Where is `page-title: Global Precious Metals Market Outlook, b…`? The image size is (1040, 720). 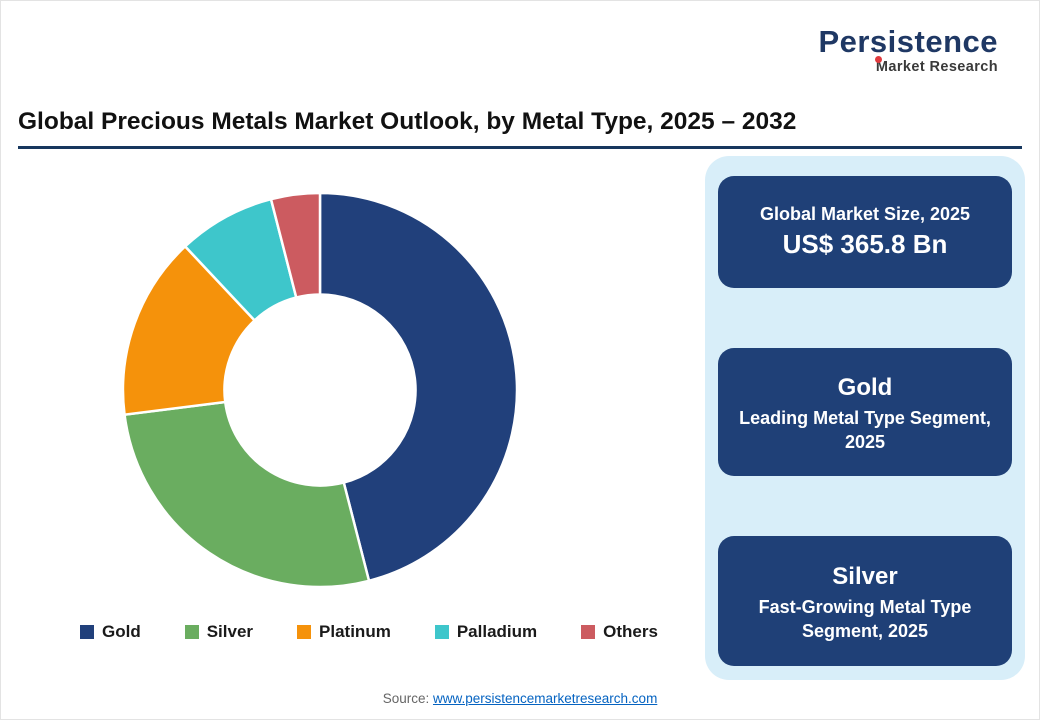
page-title: Global Precious Metals Market Outlook, b… is located at coordinates (407, 121).